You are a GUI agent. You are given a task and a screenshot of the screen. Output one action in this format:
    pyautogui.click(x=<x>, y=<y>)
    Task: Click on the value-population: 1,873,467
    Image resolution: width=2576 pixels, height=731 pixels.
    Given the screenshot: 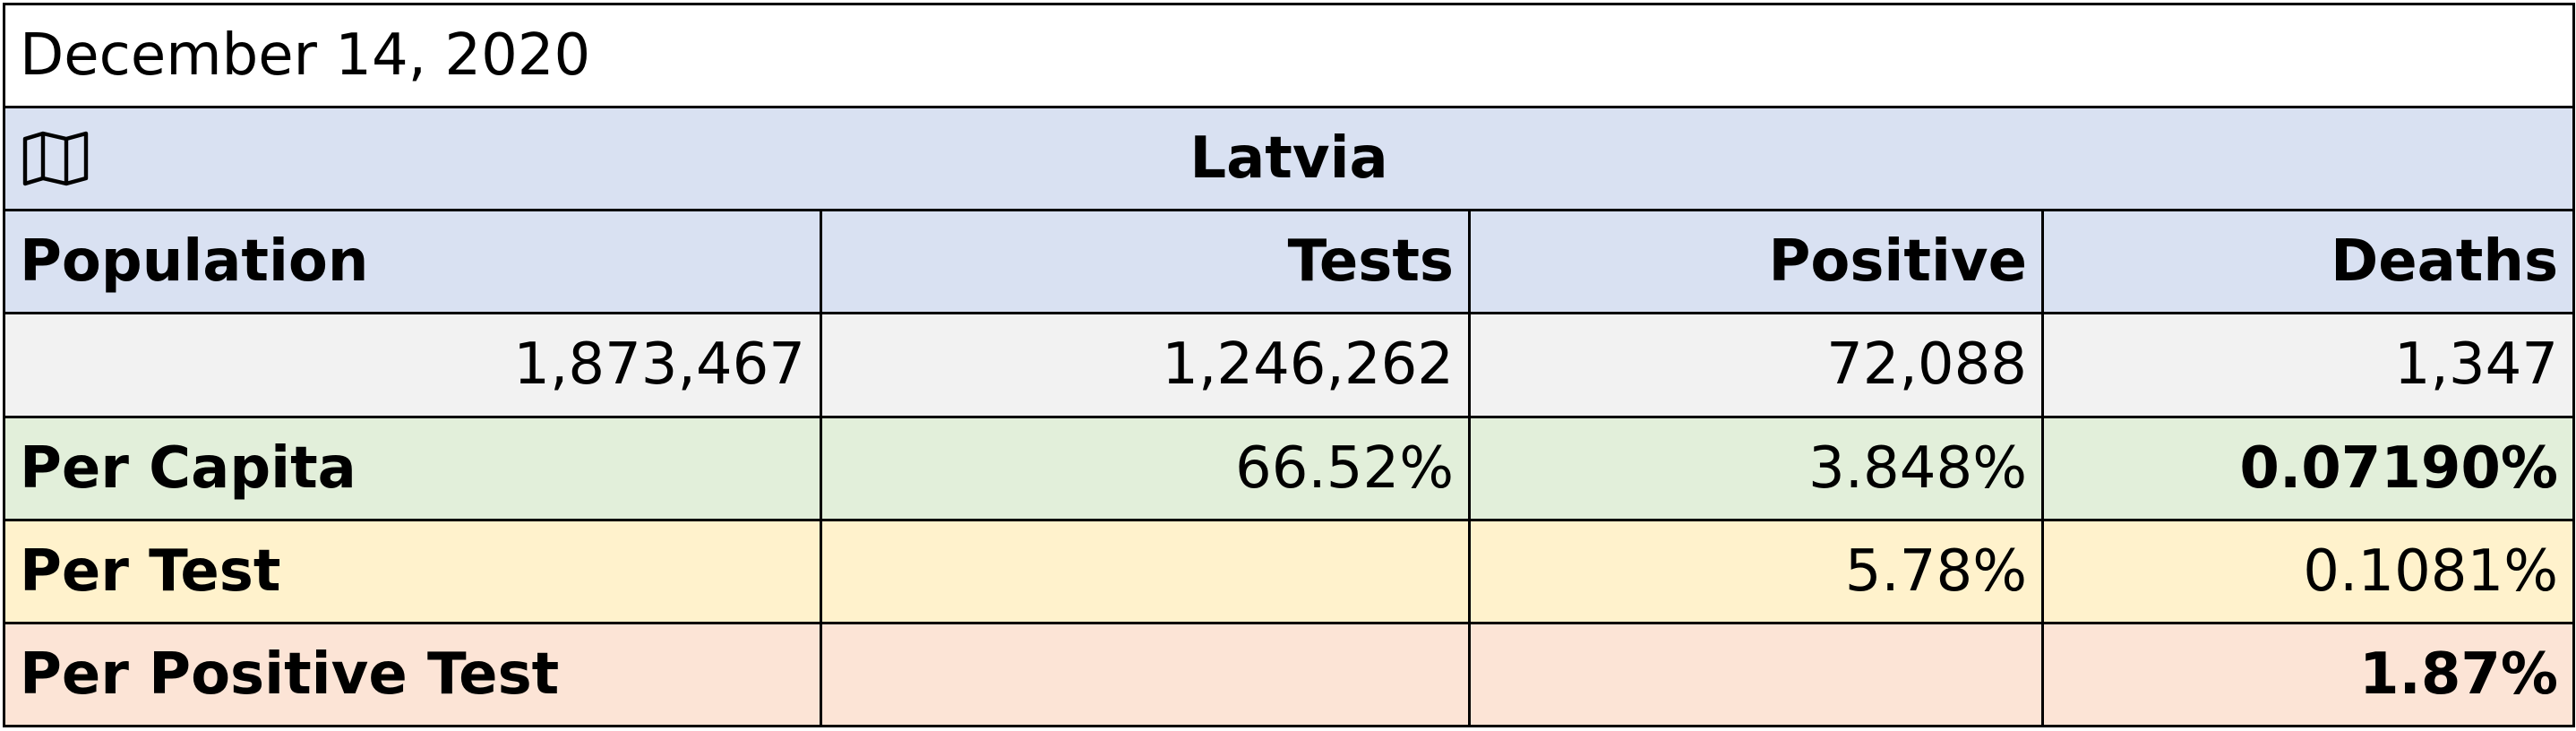 What is the action you would take?
    pyautogui.click(x=412, y=365)
    